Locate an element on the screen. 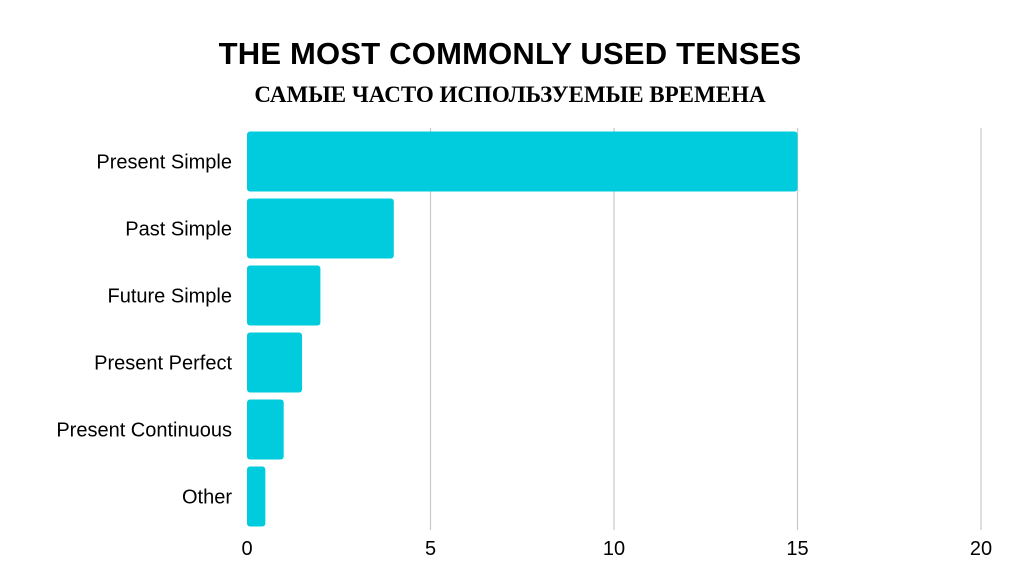 This screenshot has width=1020, height=575. x-tick-label: 5 is located at coordinates (430, 549).